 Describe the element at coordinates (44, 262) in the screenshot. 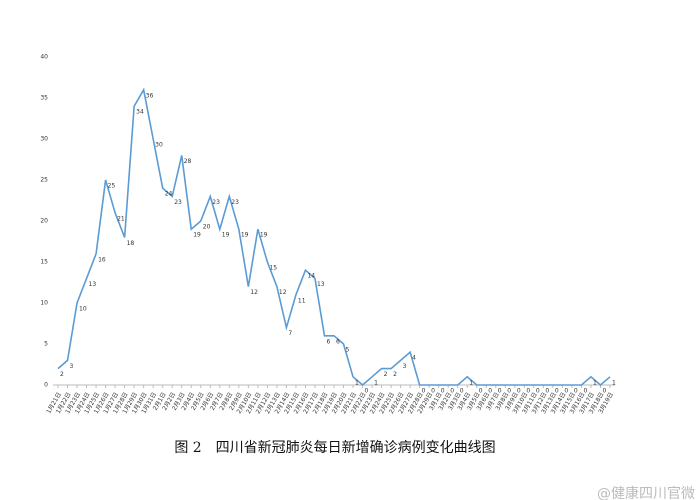

I see `y-tick-label: 15` at that location.